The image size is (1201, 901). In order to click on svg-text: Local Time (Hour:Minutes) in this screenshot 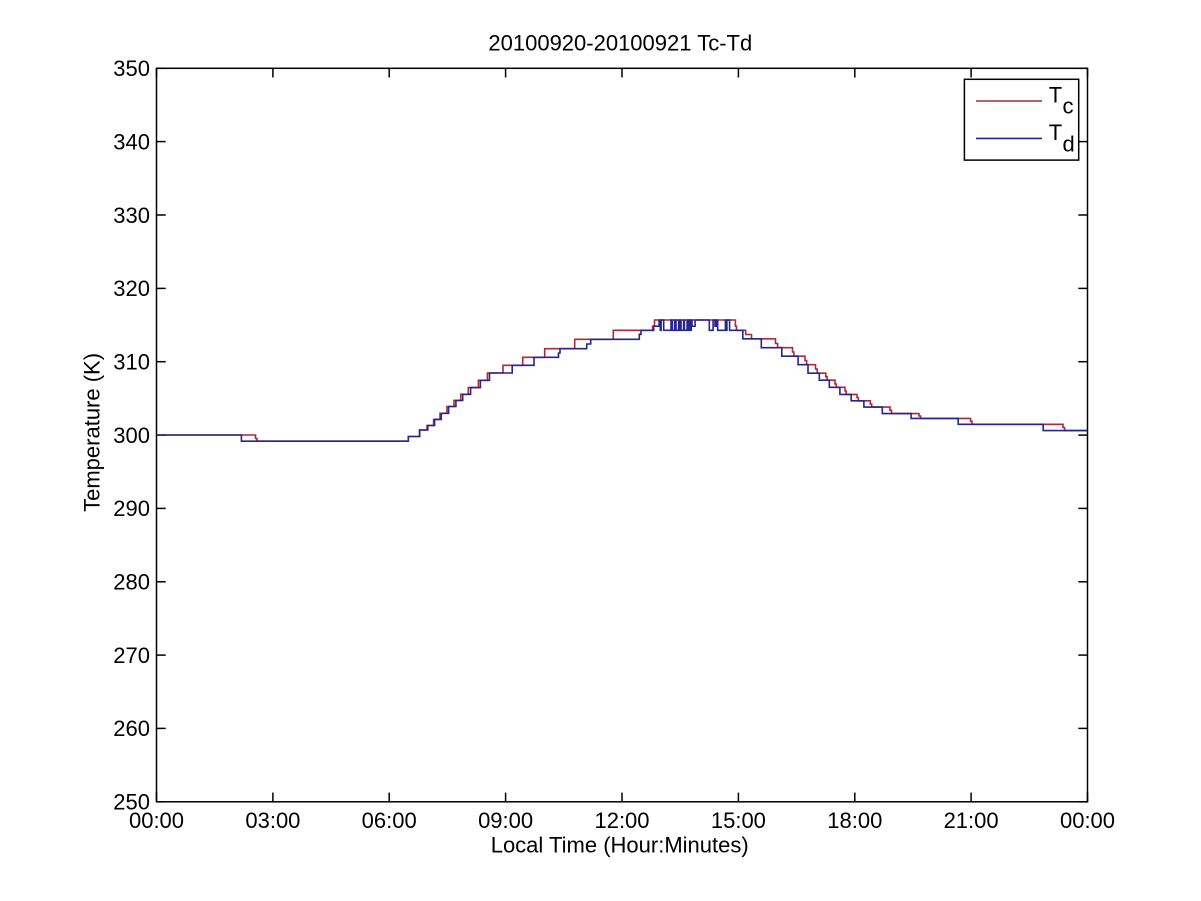, I will do `click(620, 845)`.